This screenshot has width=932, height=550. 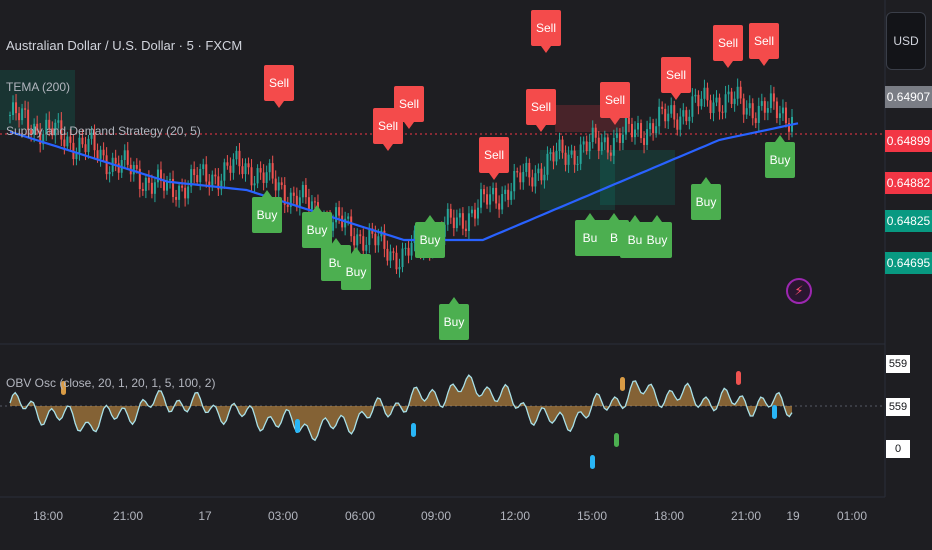 I want to click on oscillator-label: OBV Osc (close, 20, 1, 20, 1, 5, 100, 2), so click(x=111, y=383).